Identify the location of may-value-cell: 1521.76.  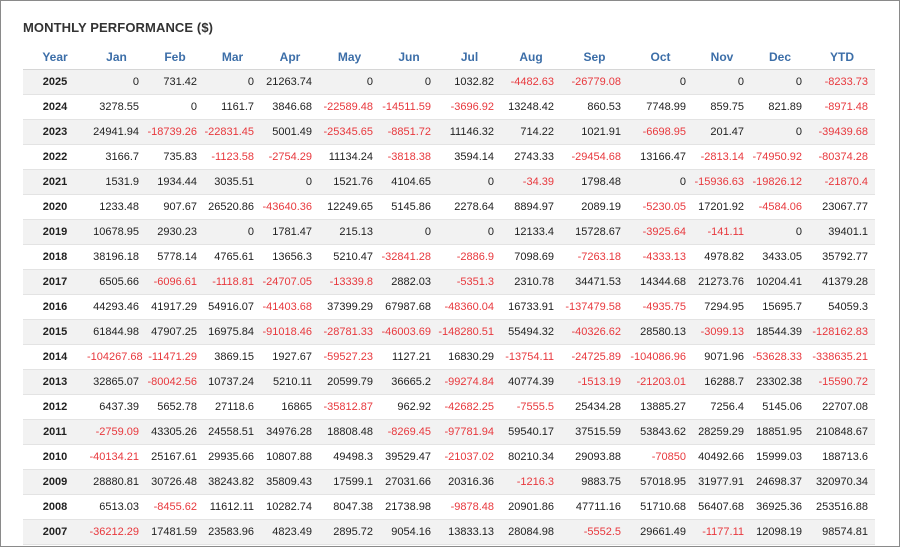
(349, 182).